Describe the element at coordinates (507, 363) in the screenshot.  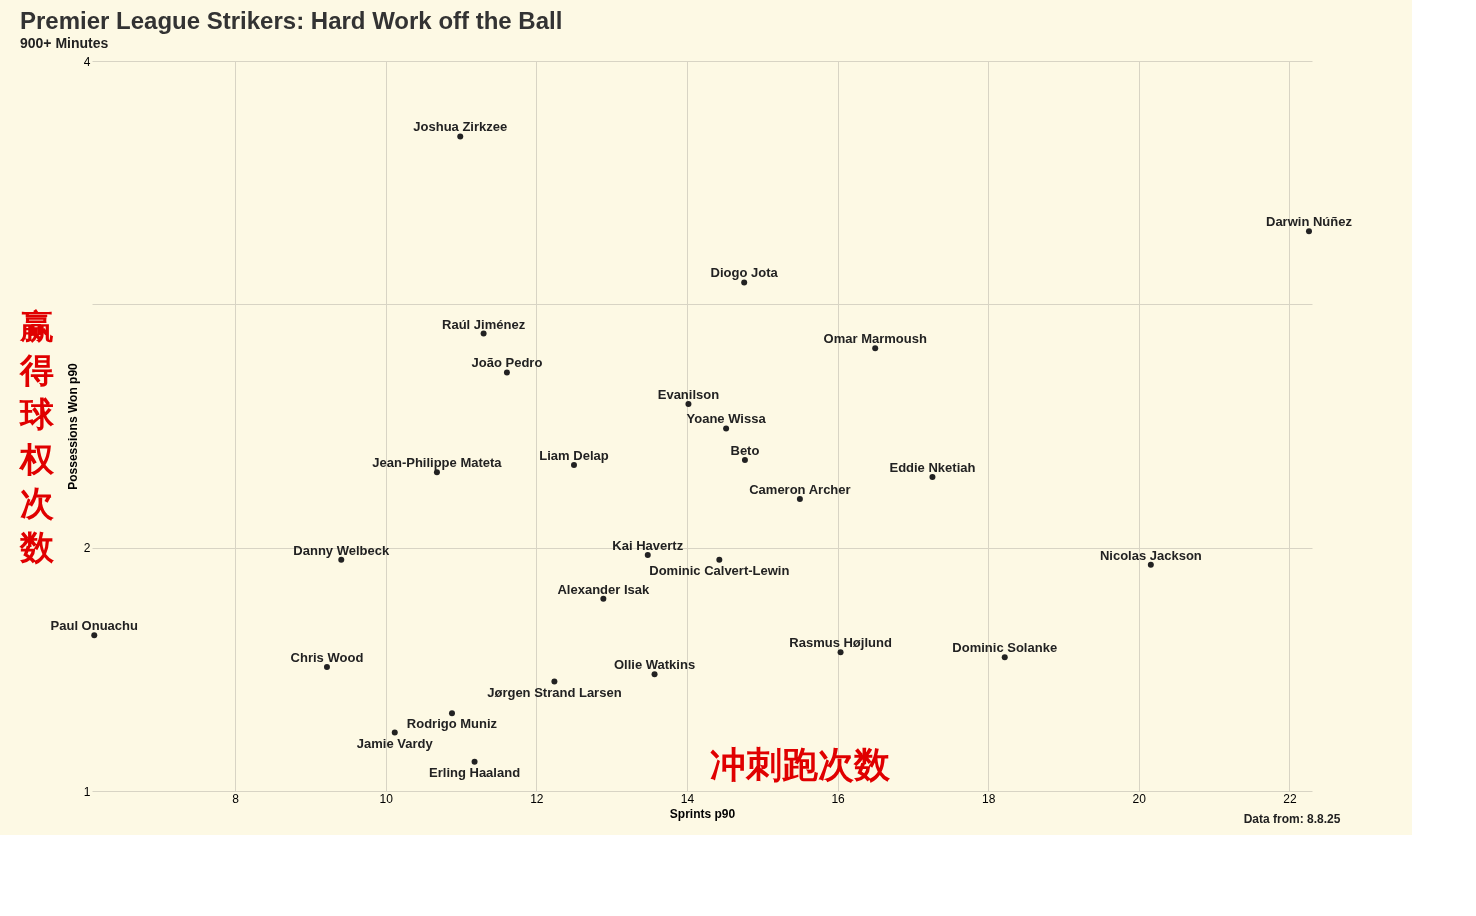
I see `series-label: João Pedro` at that location.